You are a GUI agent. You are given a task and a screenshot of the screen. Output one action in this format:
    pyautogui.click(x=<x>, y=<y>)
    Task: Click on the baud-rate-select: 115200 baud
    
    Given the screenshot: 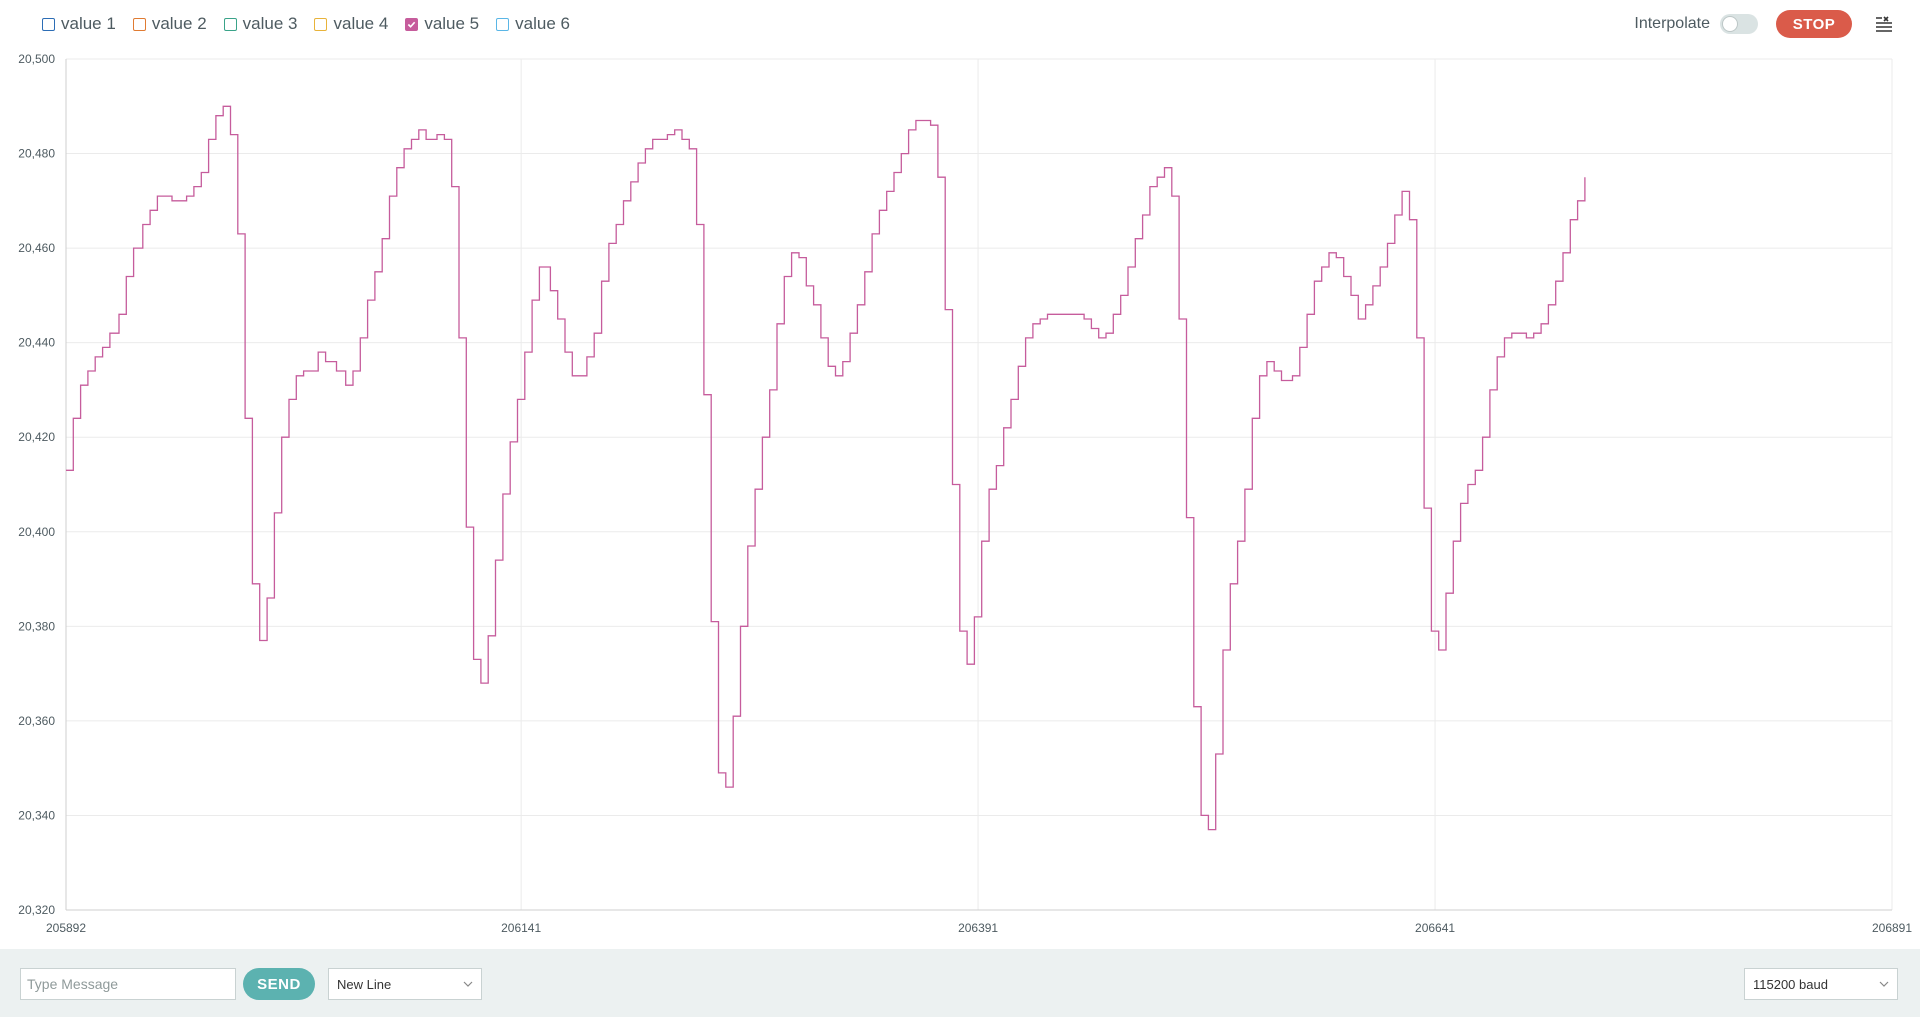 What is the action you would take?
    pyautogui.click(x=1821, y=984)
    